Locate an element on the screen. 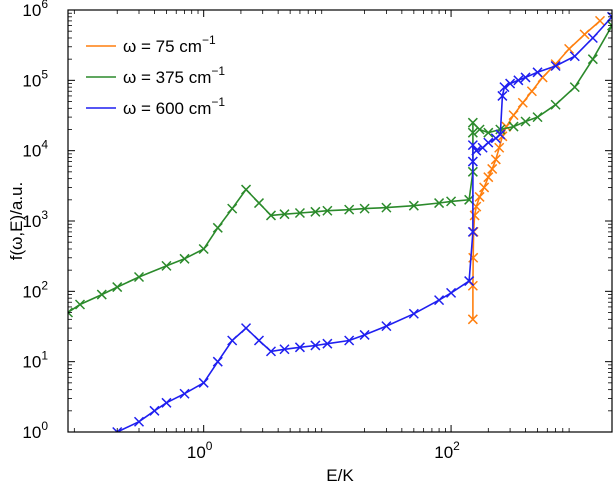 The height and width of the screenshot is (489, 615). legend-label: ω = 375 cm−1 is located at coordinates (174, 75).